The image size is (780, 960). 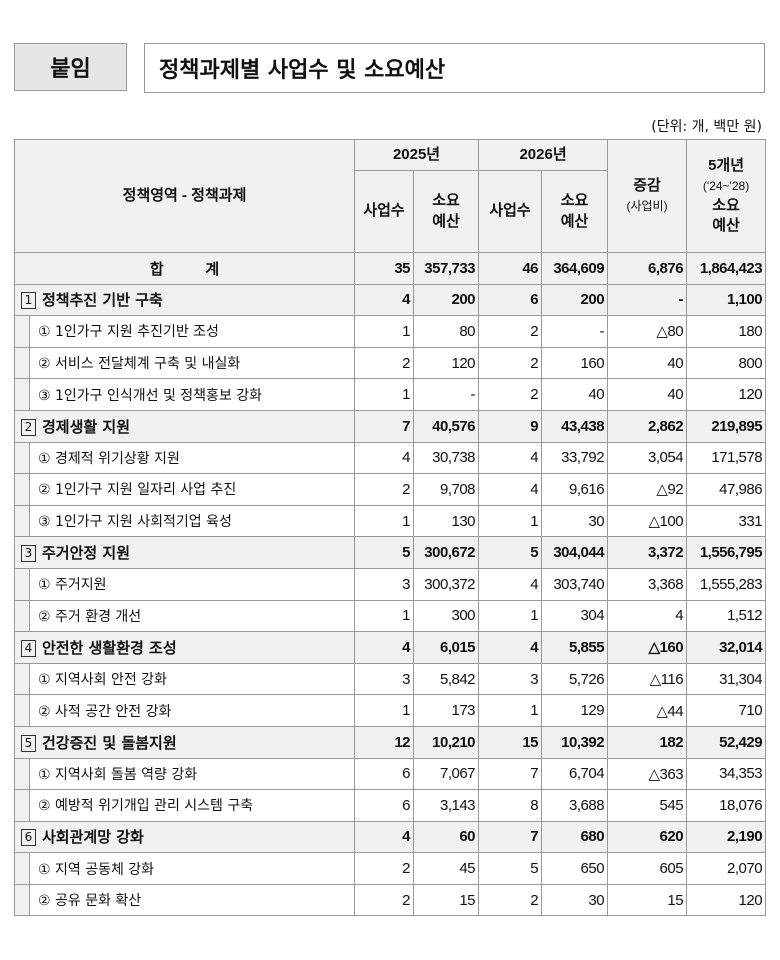 What do you see at coordinates (647, 521) in the screenshot?
I see `cell-change: △100` at bounding box center [647, 521].